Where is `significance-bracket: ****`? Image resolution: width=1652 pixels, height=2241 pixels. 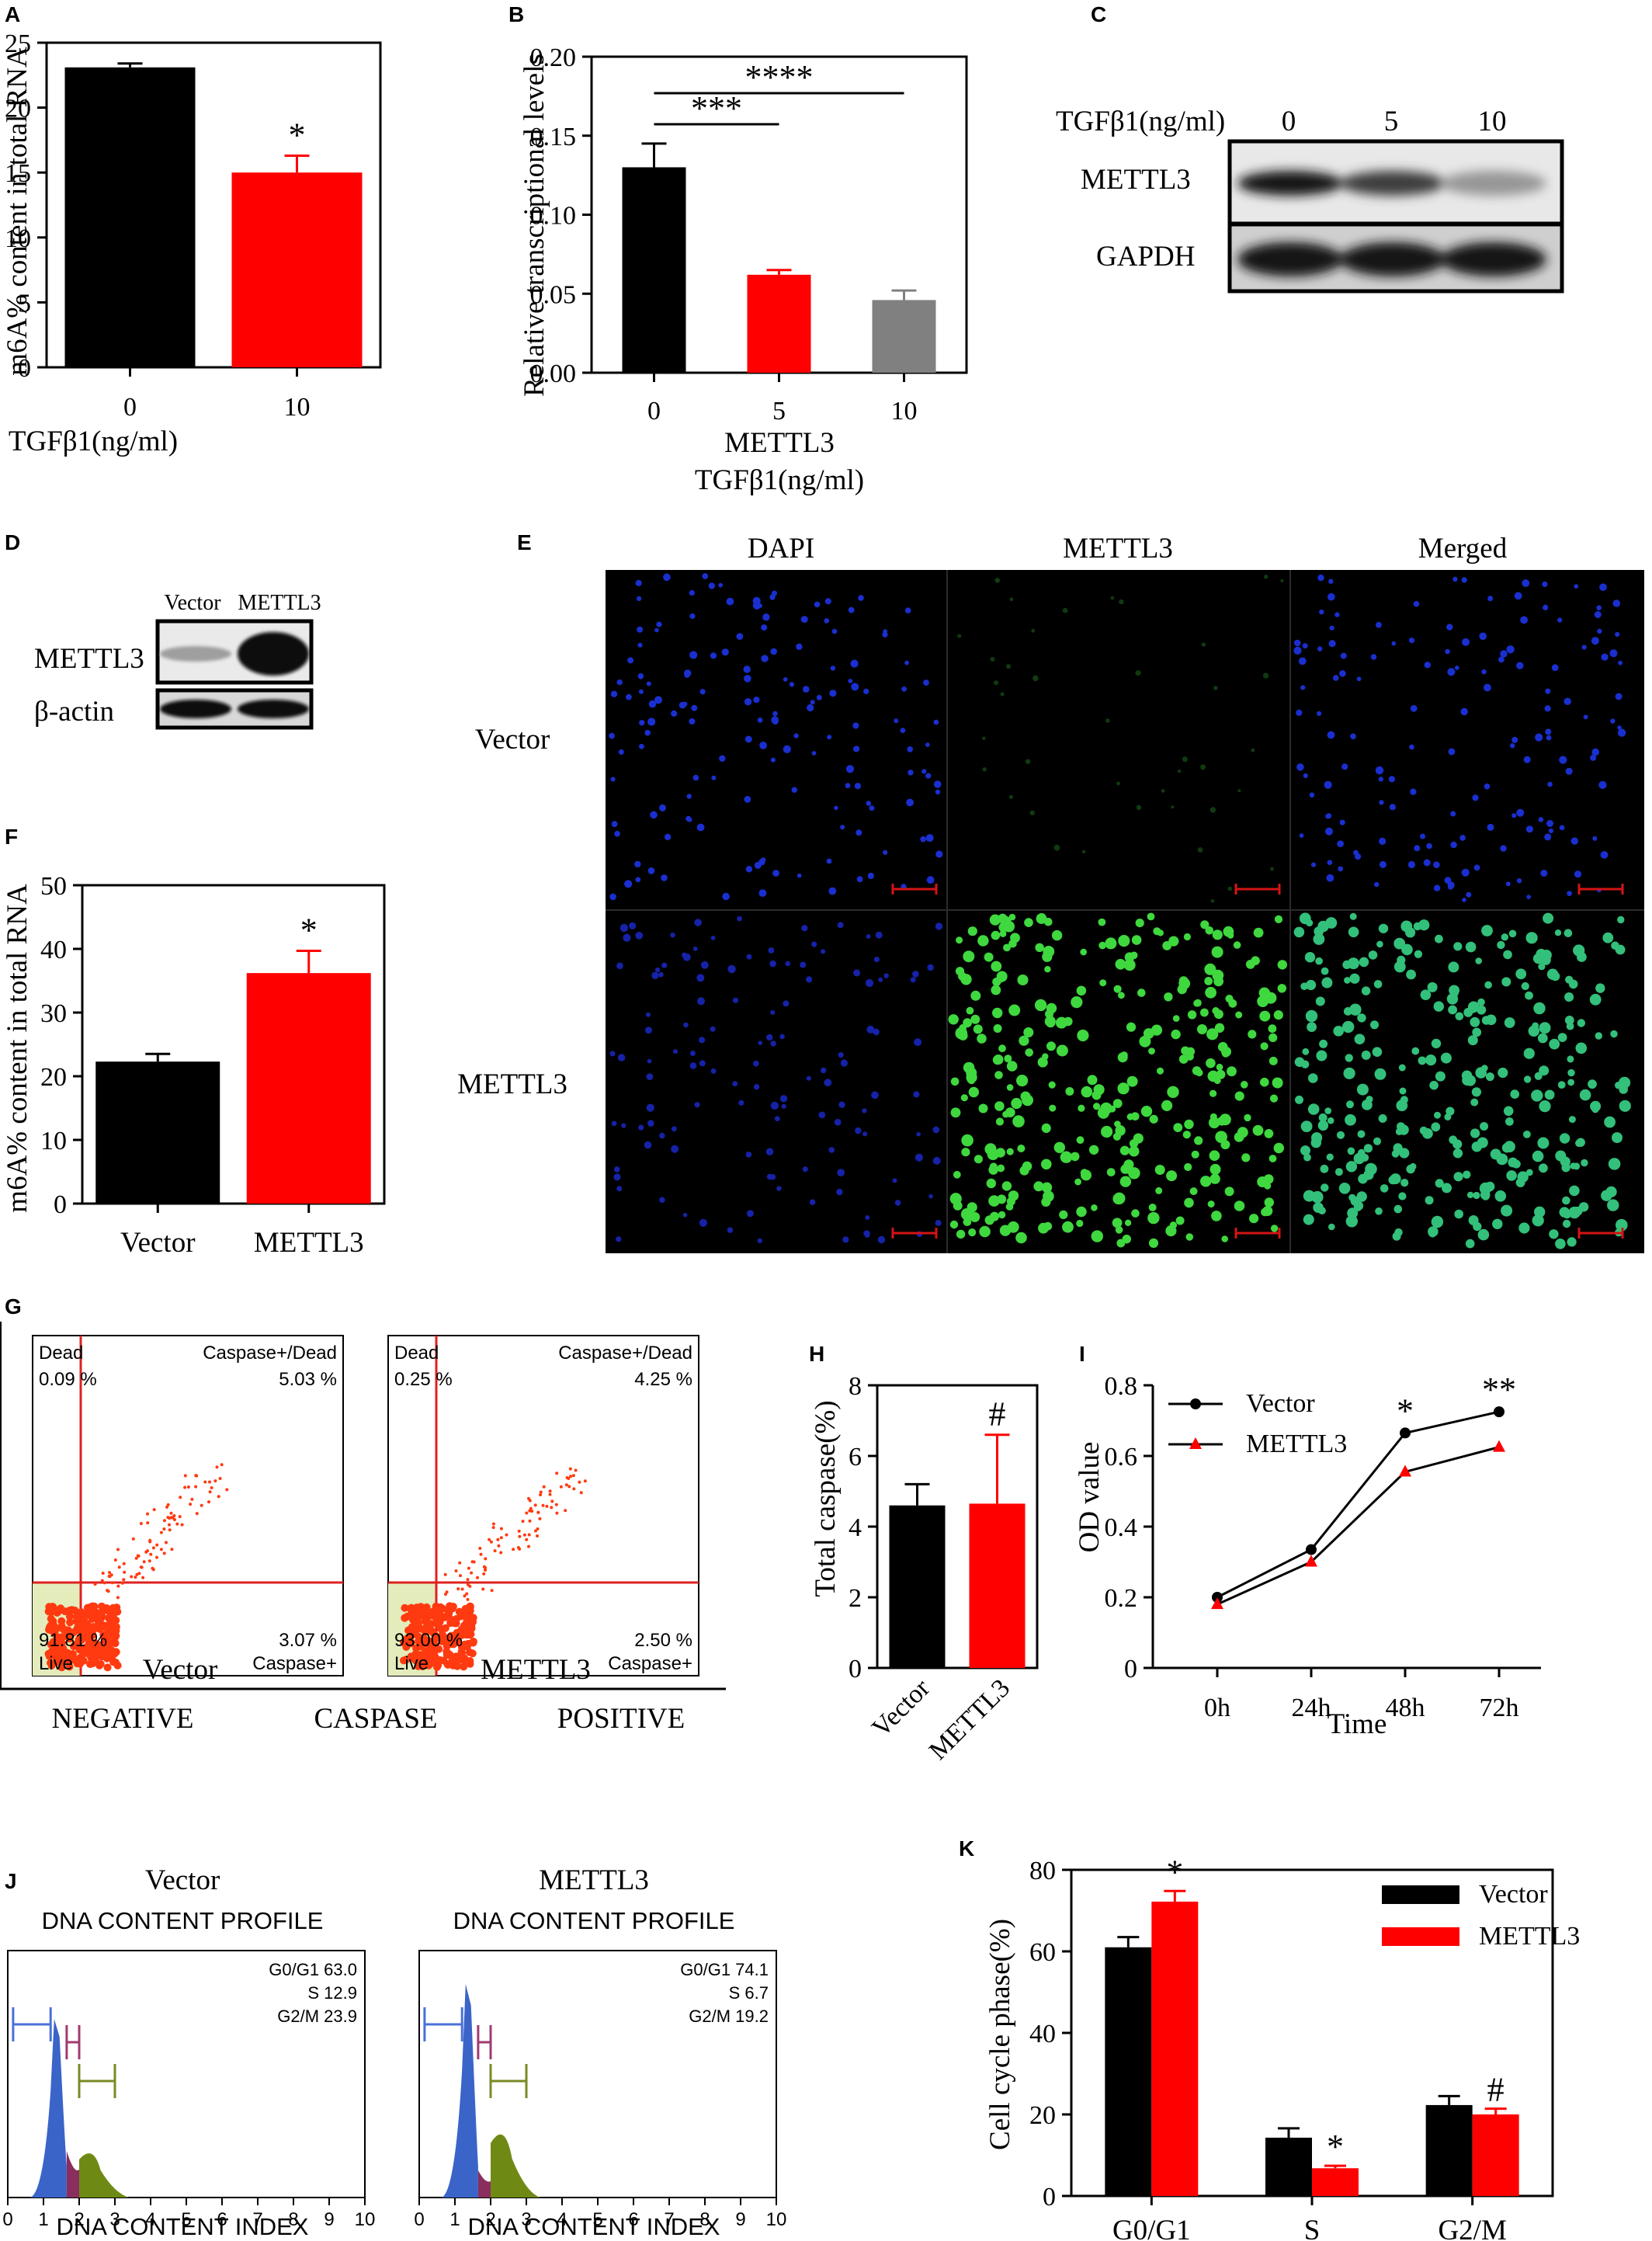
significance-bracket: **** is located at coordinates (779, 77).